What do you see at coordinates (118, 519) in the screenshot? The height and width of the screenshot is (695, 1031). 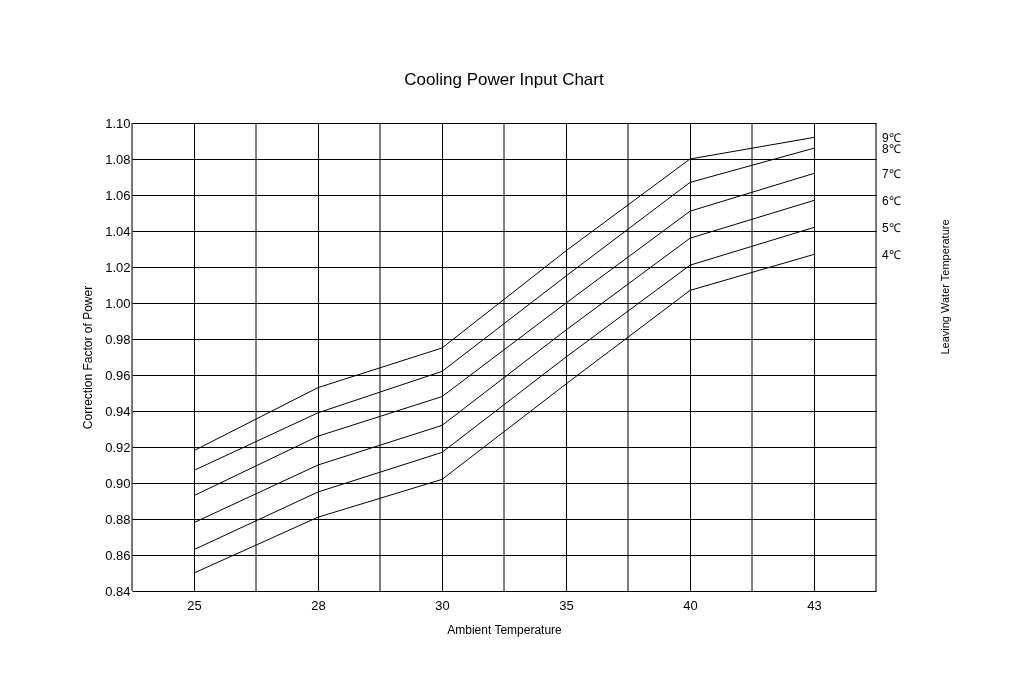 I see `y-tick-label: 0.88` at bounding box center [118, 519].